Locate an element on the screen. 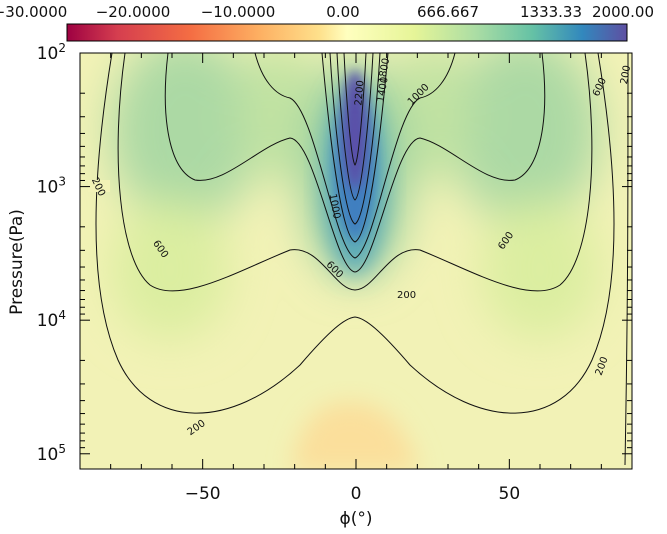  contour-1400-outer is located at coordinates (355, 156).